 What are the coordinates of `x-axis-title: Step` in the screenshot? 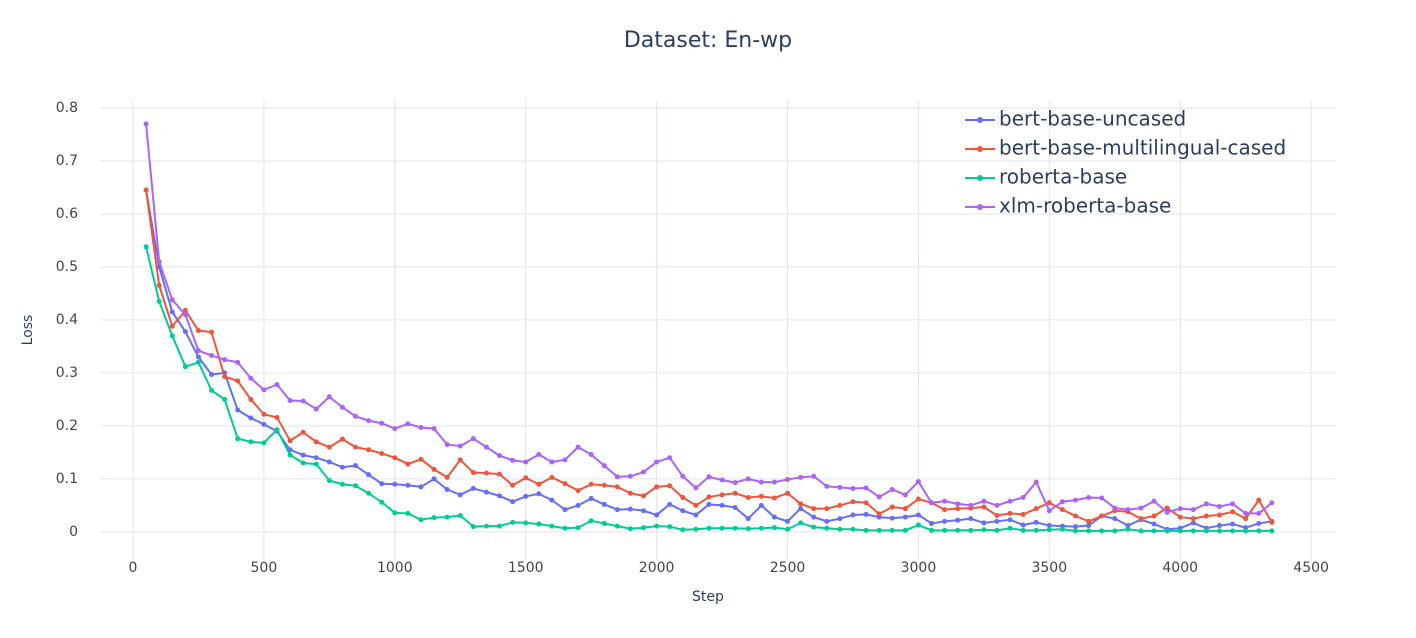 It's located at (708, 597).